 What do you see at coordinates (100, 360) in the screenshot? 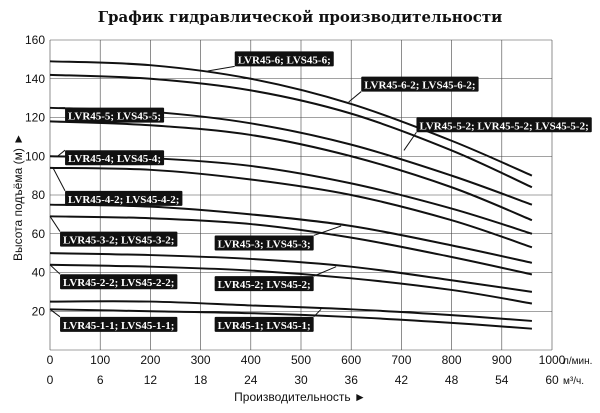
I see `x-tick-label: 100` at bounding box center [100, 360].